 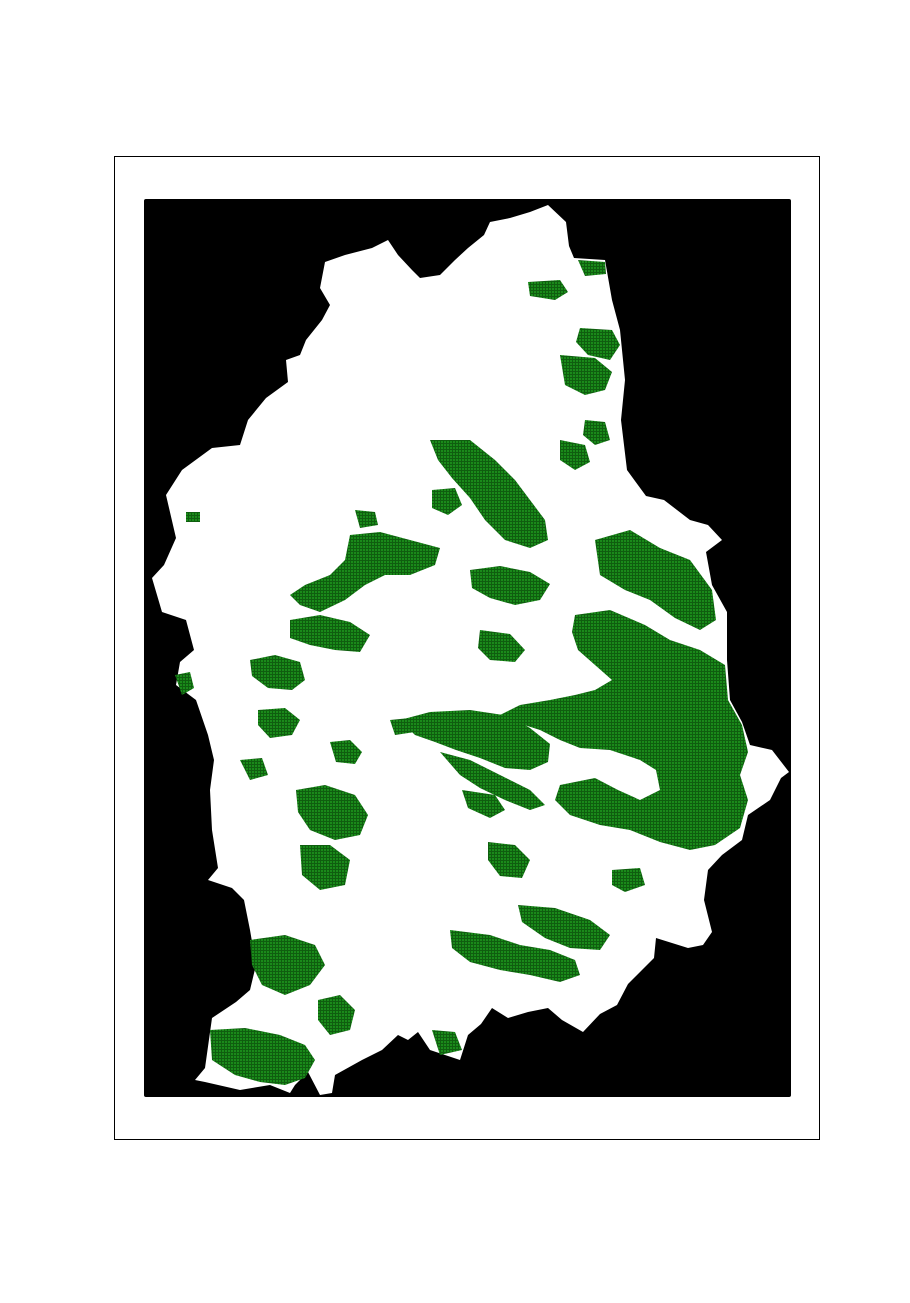 What do you see at coordinates (624, 730) in the screenshot?
I see `cover-east-large` at bounding box center [624, 730].